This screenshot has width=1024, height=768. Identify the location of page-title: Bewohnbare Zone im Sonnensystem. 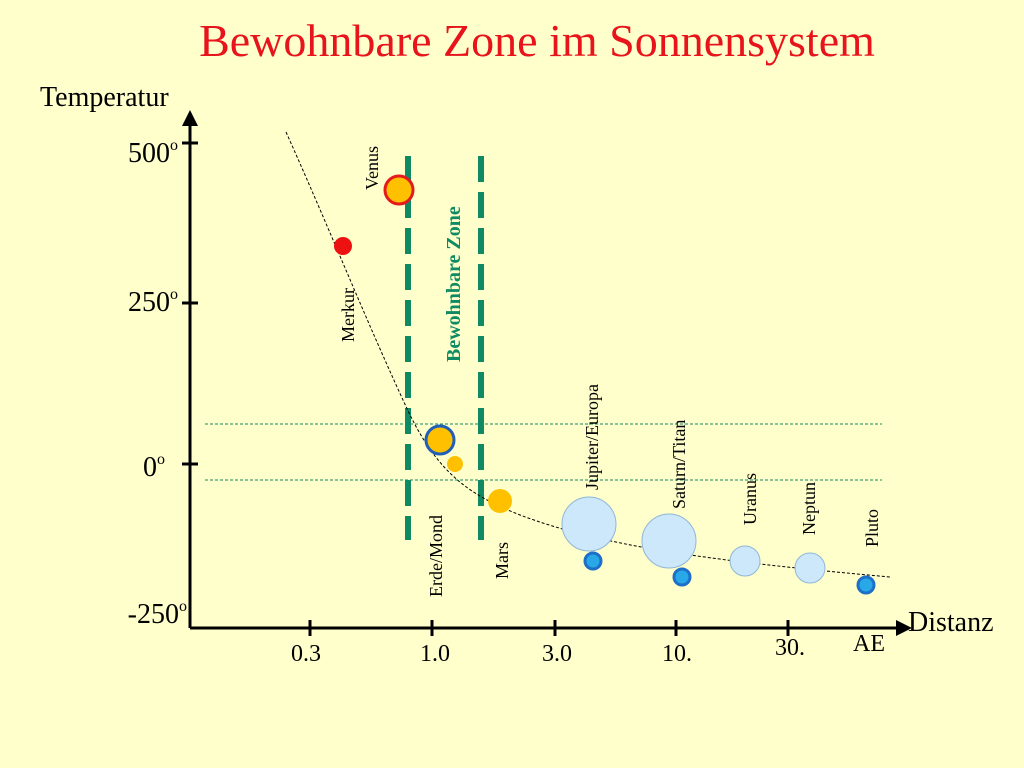
(537, 40).